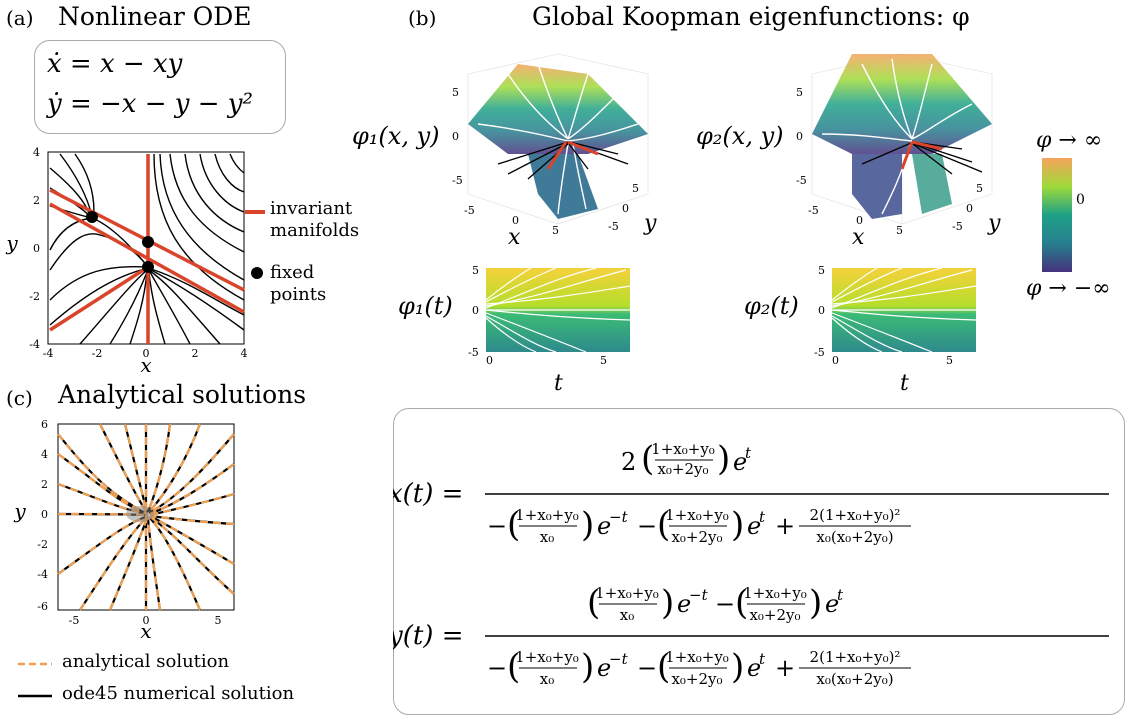 Image resolution: width=1128 pixels, height=719 pixels. Describe the element at coordinates (19, 398) in the screenshot. I see `panel-c-tag: (c)` at that location.